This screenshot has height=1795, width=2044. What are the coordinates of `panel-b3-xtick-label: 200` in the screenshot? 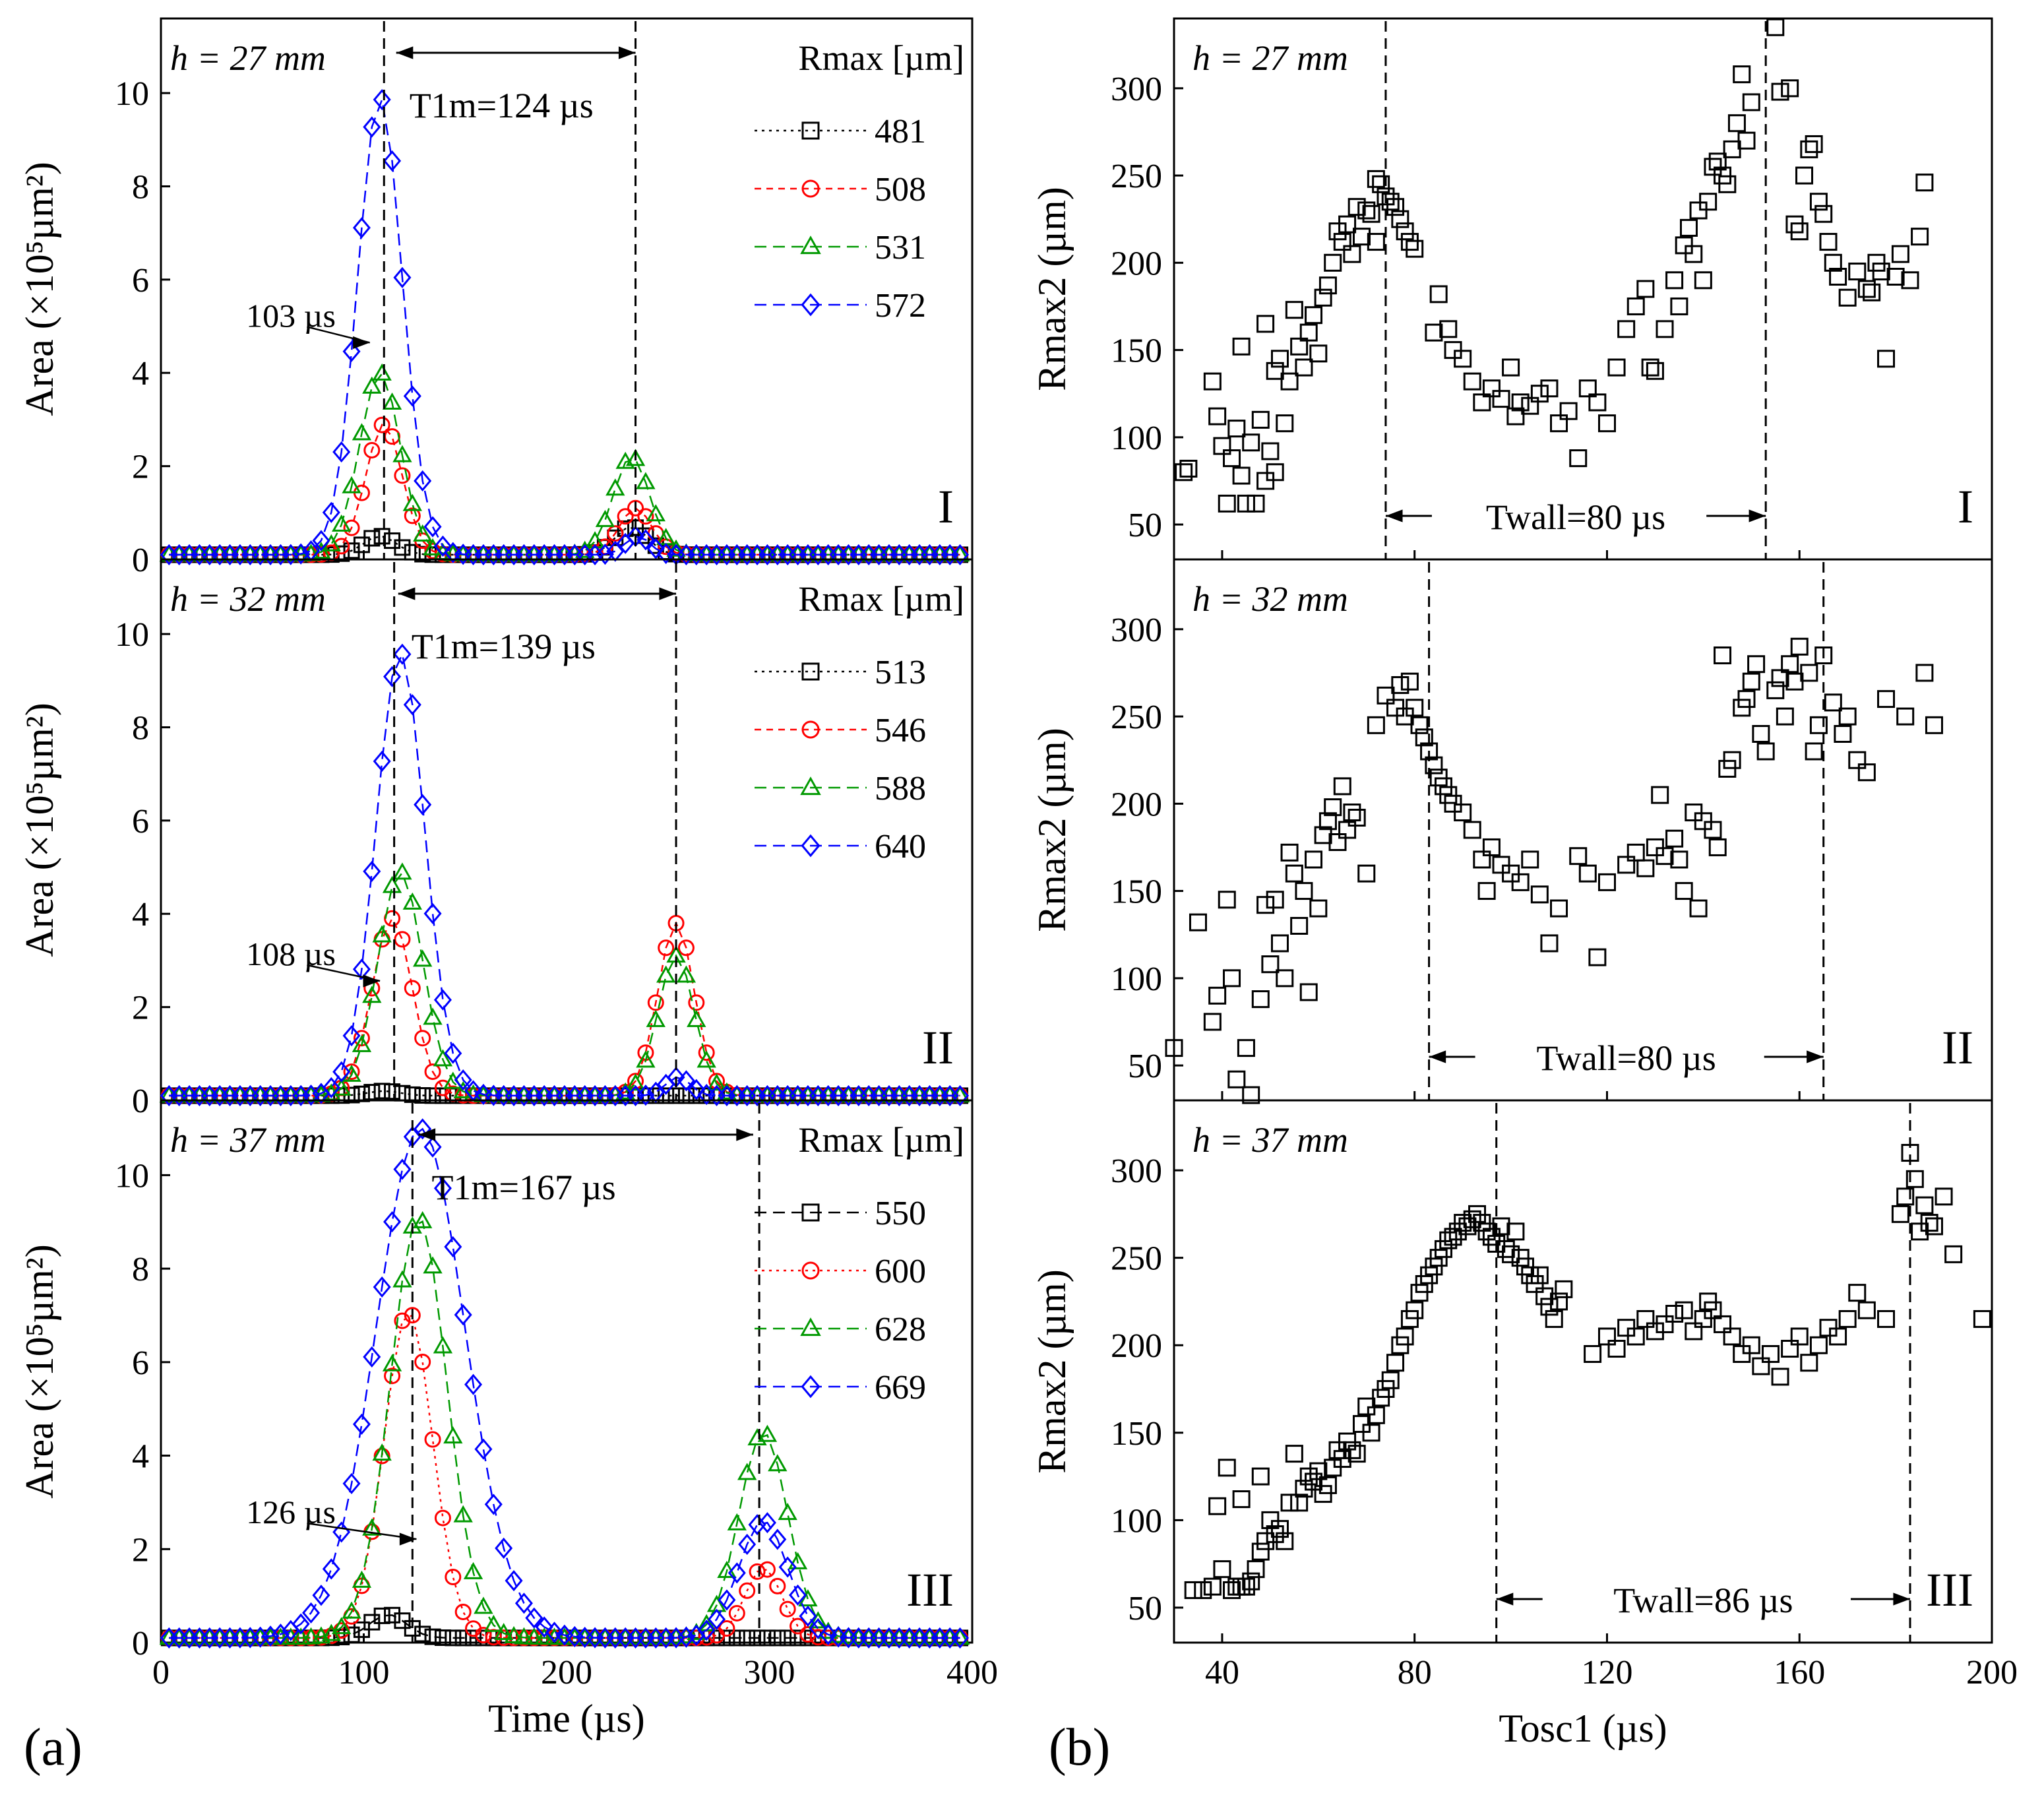 It's located at (1992, 1672).